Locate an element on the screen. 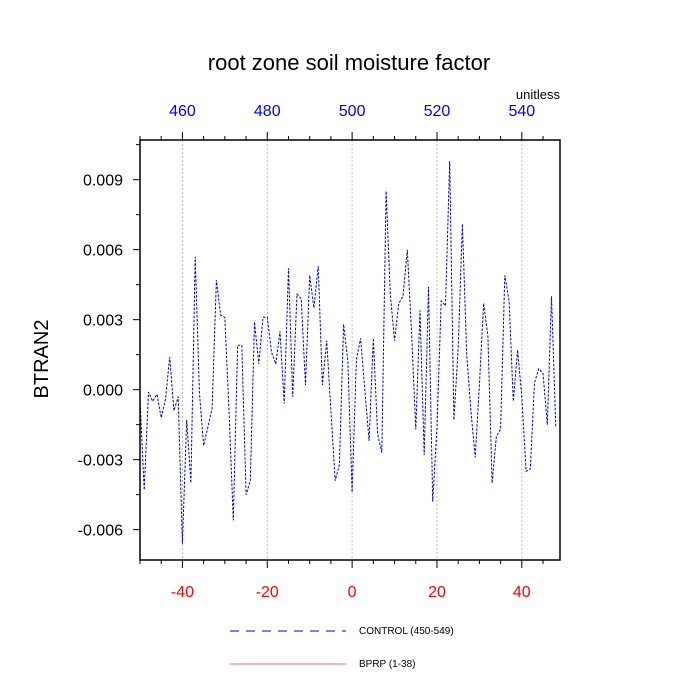 This screenshot has height=700, width=700. chart-title: root zone soil moisture factor is located at coordinates (349, 62).